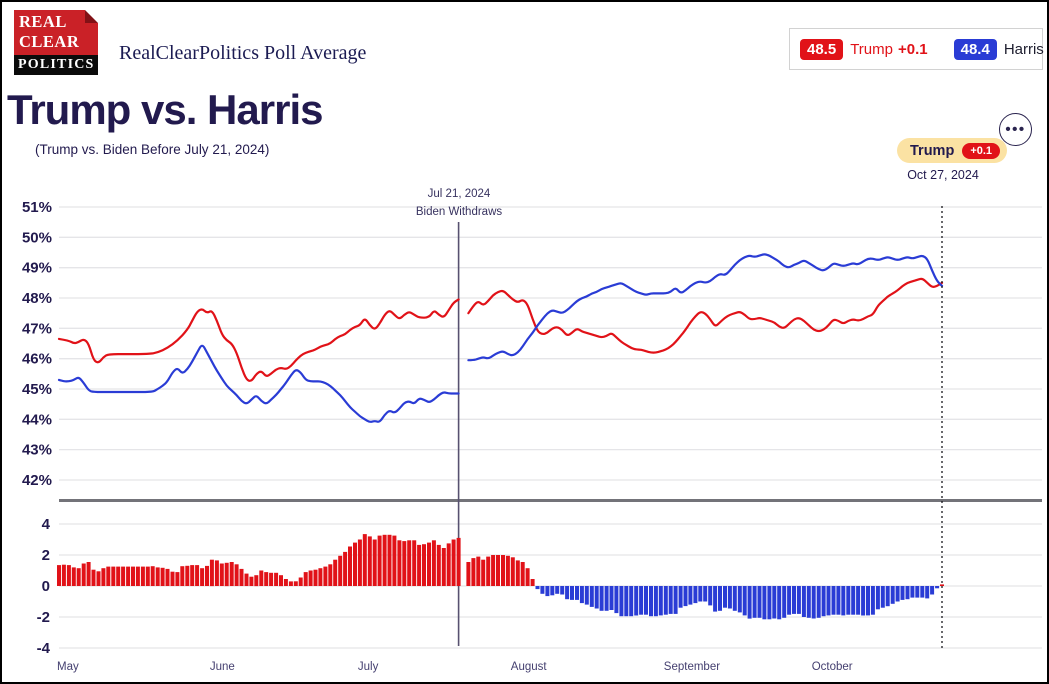  Describe the element at coordinates (1023, 49) in the screenshot. I see `harris-legend-label: Harris` at that location.